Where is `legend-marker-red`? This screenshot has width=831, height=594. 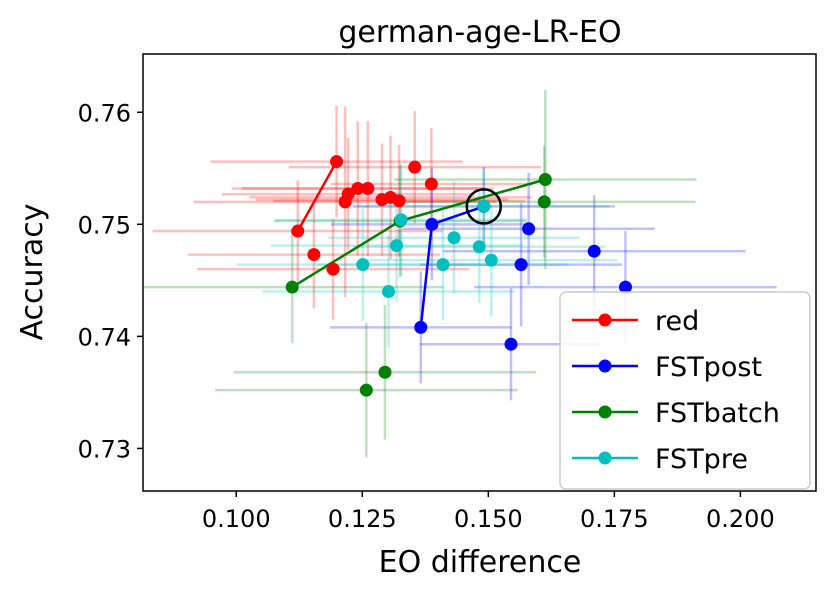
legend-marker-red is located at coordinates (605, 320).